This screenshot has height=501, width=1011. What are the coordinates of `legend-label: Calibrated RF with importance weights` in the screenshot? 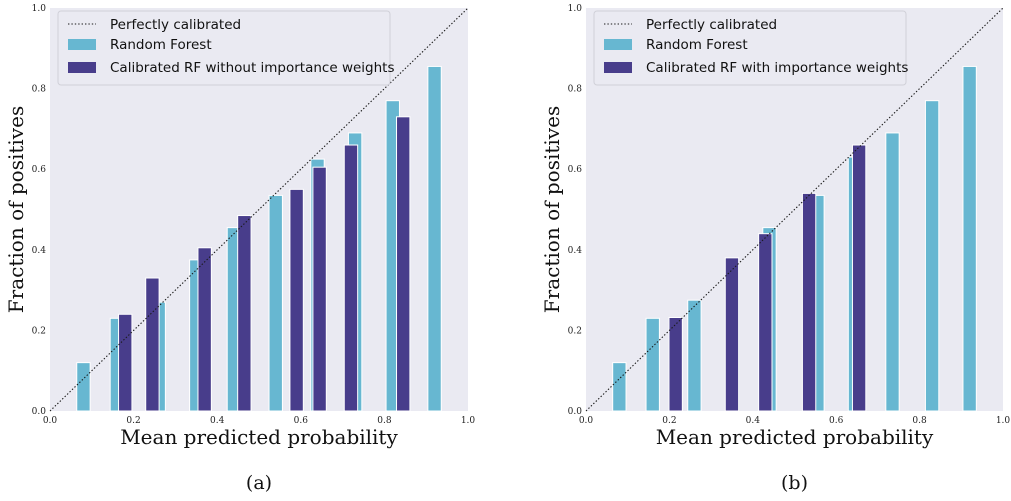 It's located at (777, 68).